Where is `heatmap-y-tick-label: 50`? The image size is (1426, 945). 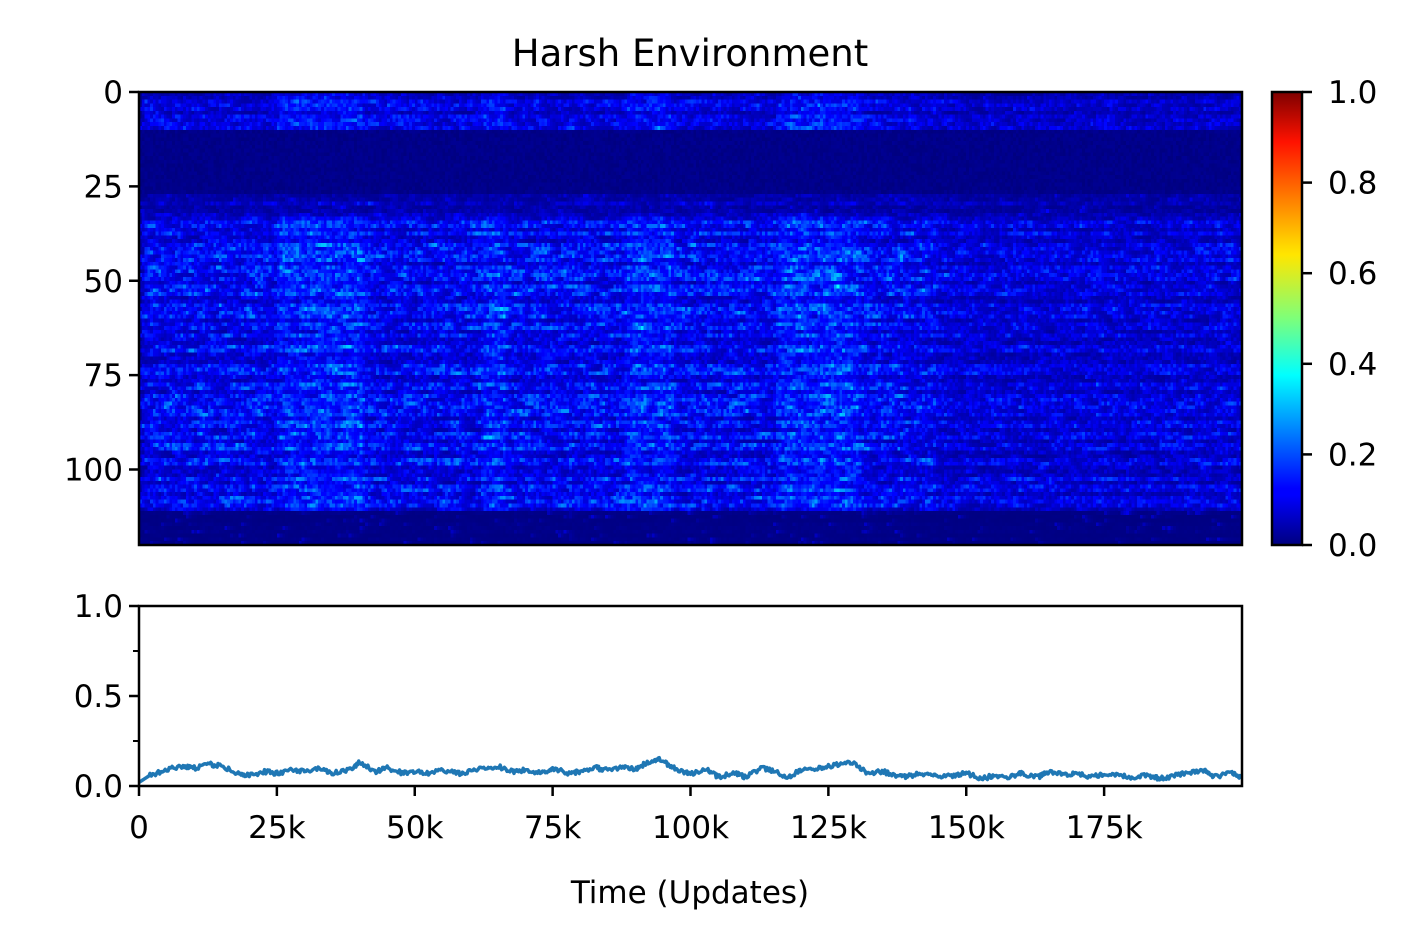
heatmap-y-tick-label: 50 is located at coordinates (103, 282).